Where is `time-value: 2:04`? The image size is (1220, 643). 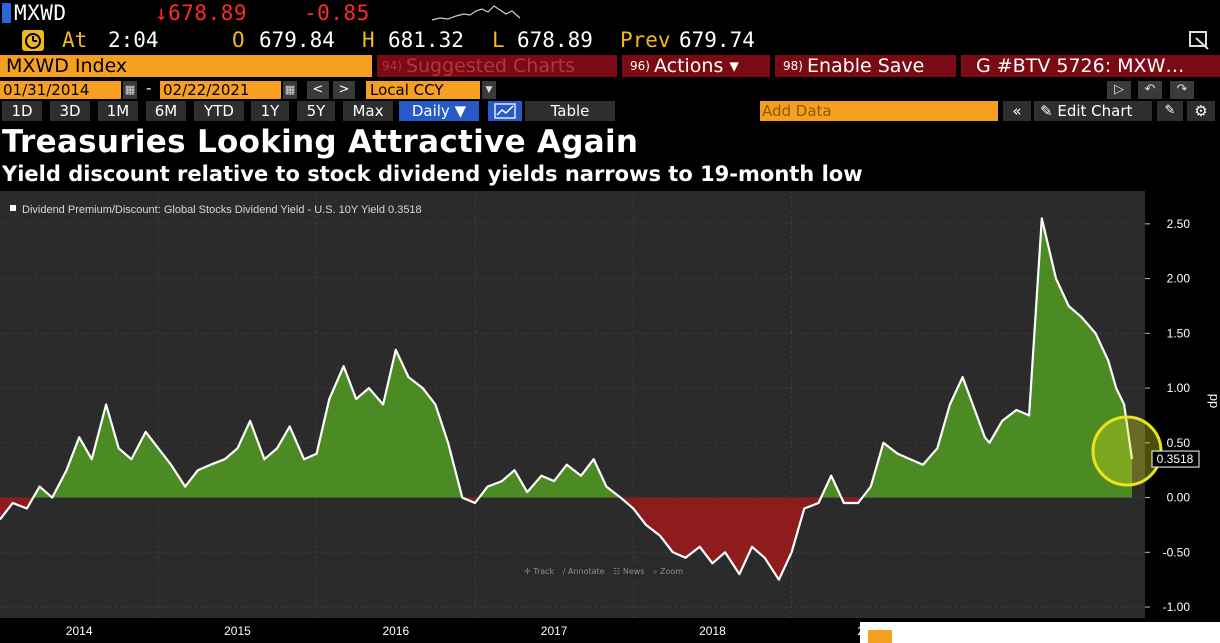
time-value: 2:04 is located at coordinates (133, 40).